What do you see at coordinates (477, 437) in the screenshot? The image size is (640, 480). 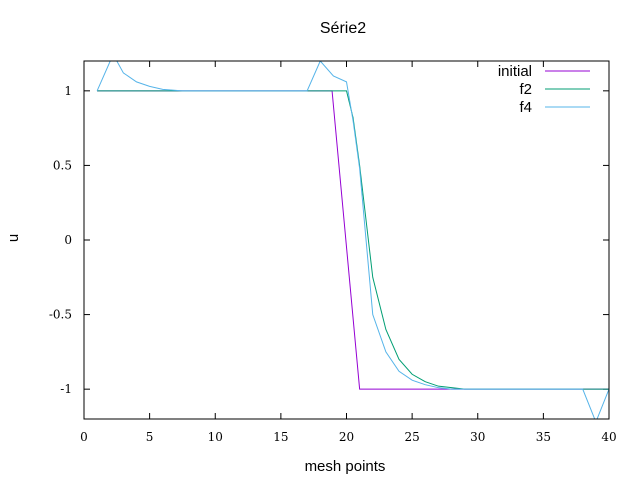 I see `x-tick-label: 30` at bounding box center [477, 437].